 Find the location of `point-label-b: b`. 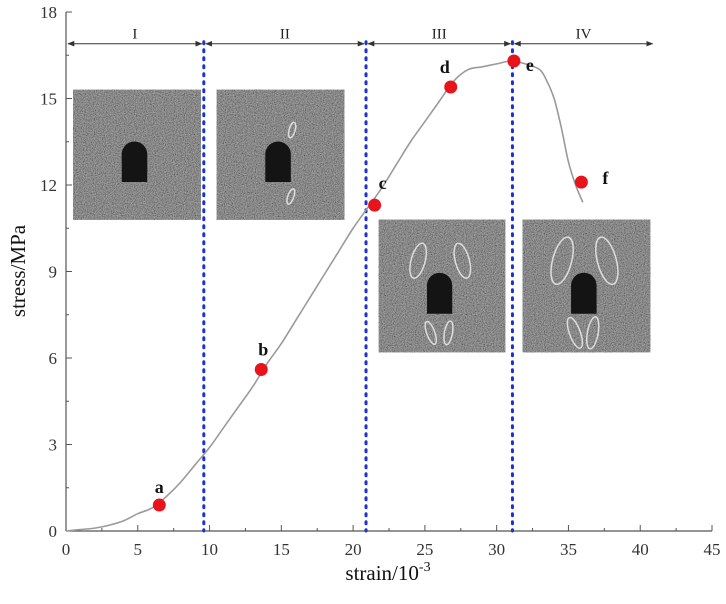

point-label-b: b is located at coordinates (263, 350).